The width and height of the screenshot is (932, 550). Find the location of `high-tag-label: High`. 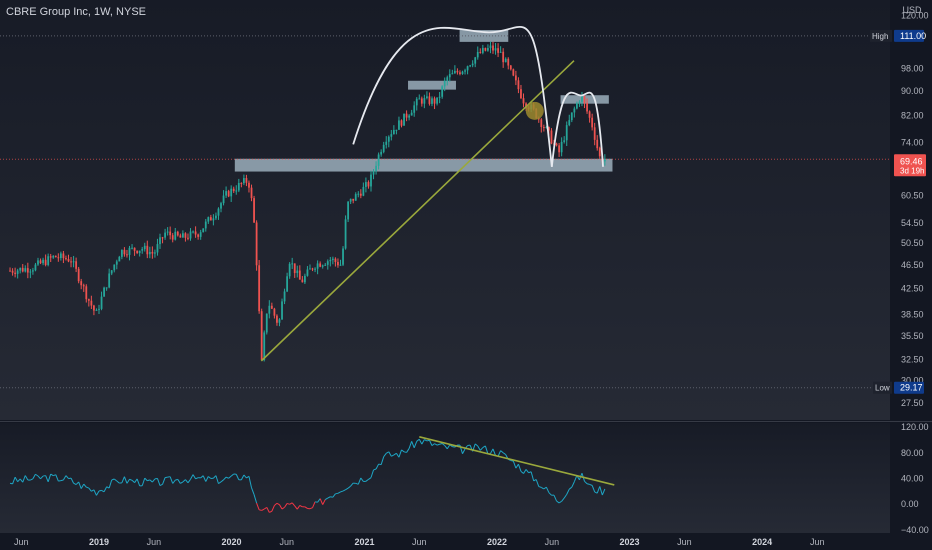

high-tag-label: High is located at coordinates (880, 36).